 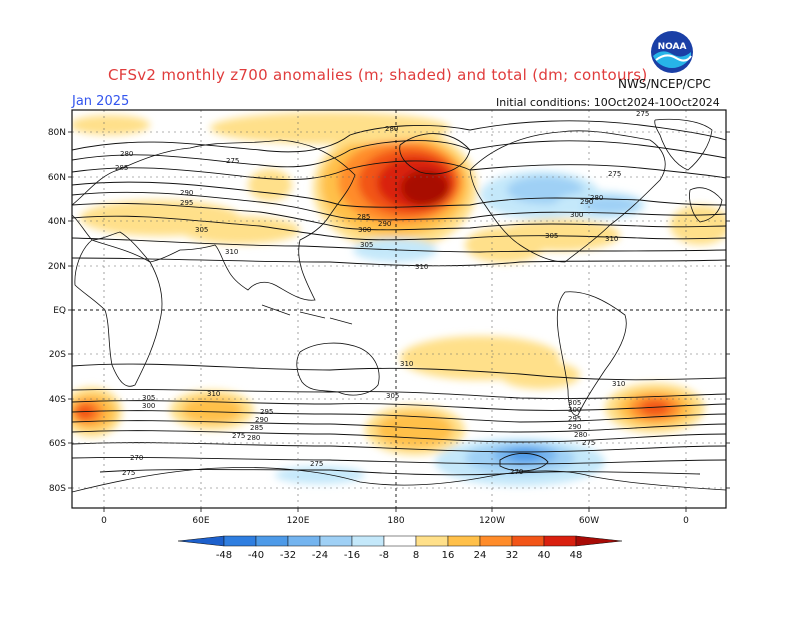 I want to click on colorbar-tick-label: -32, so click(x=288, y=555).